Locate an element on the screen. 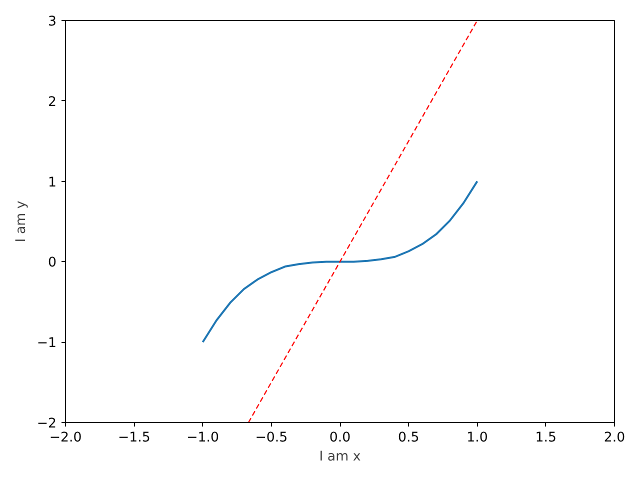 The height and width of the screenshot is (480, 640). y-tick-label: −2 is located at coordinates (46, 424).